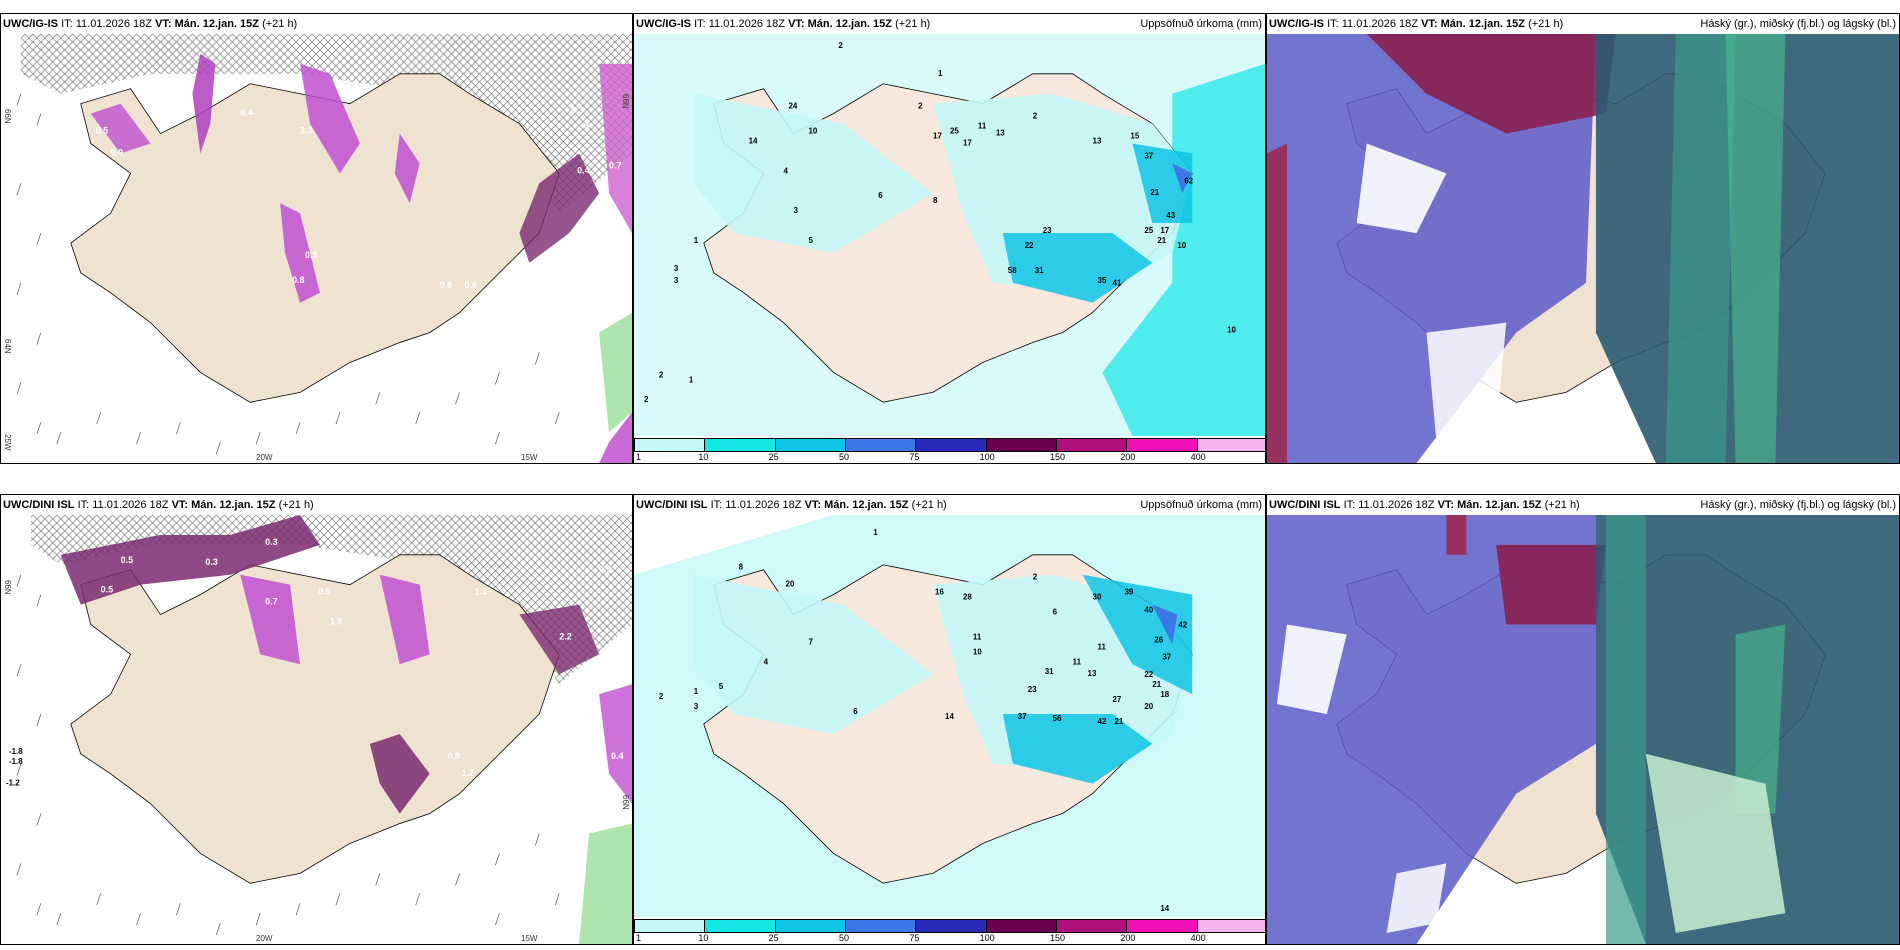  Describe the element at coordinates (982, 126) in the screenshot. I see `value-label: 11` at that location.